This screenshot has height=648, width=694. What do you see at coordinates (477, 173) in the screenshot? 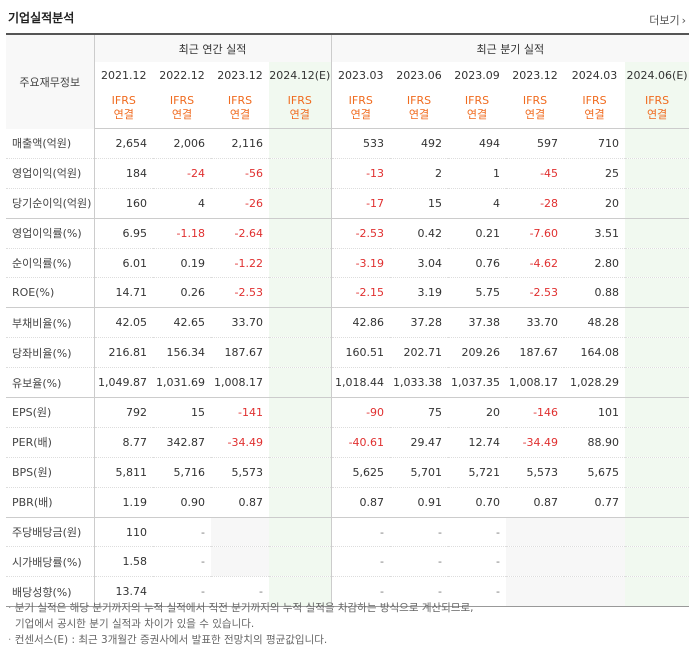
I see `table-cell: 1` at bounding box center [477, 173].